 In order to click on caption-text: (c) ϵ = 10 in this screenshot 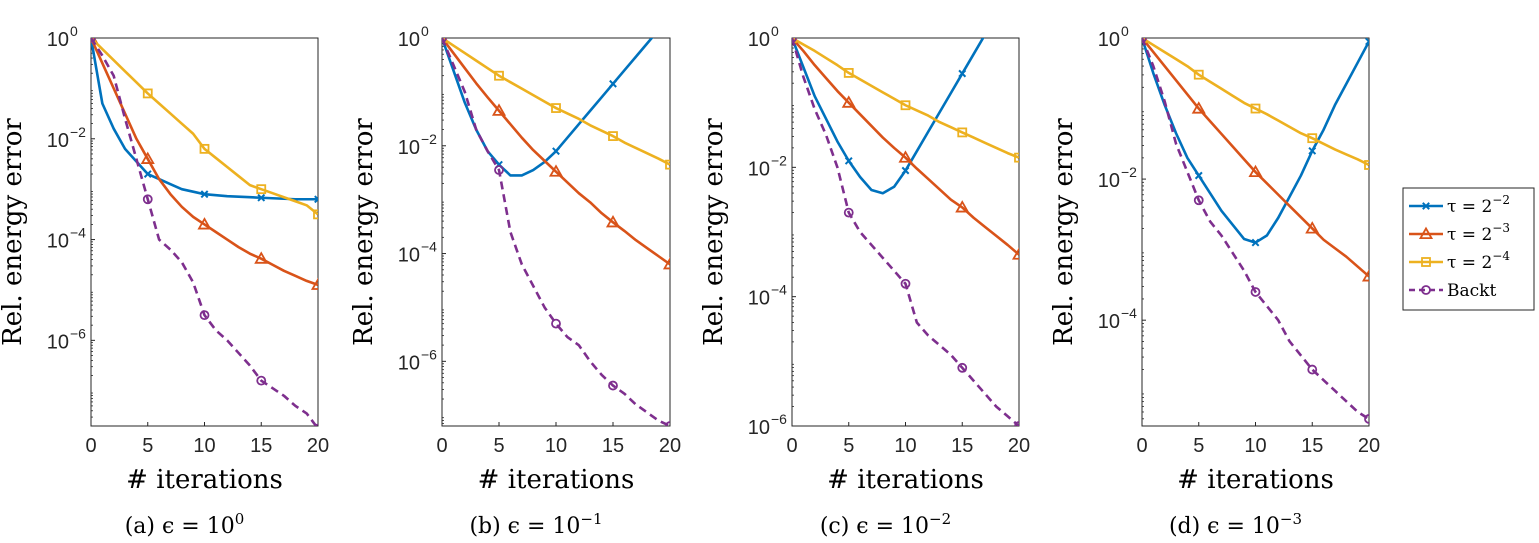, I will do `click(874, 526)`.